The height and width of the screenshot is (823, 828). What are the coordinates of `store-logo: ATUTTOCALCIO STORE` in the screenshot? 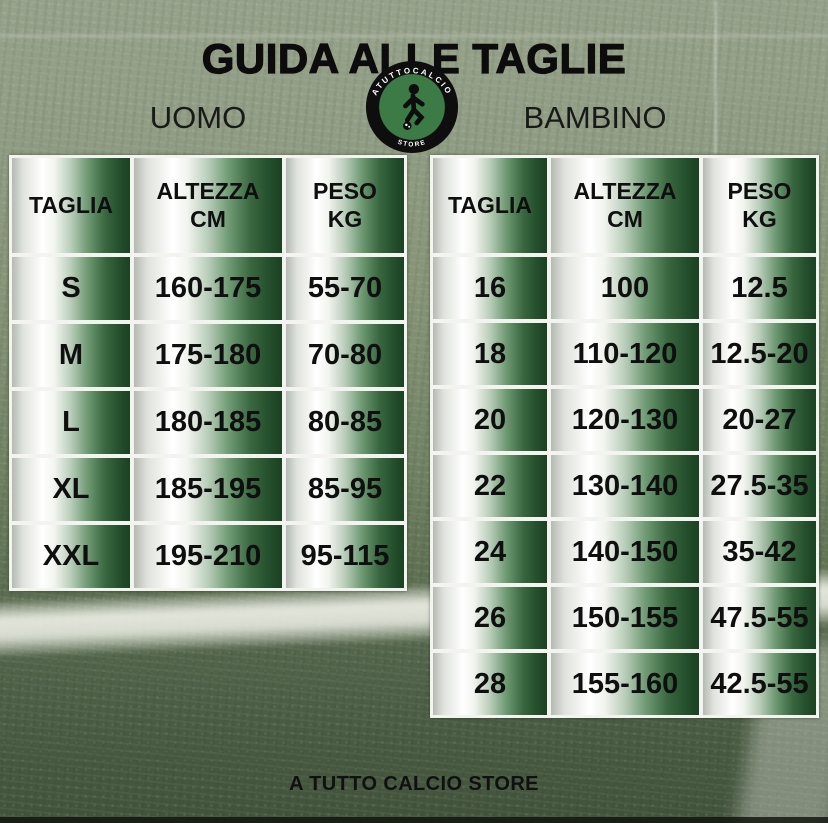 It's located at (412, 107).